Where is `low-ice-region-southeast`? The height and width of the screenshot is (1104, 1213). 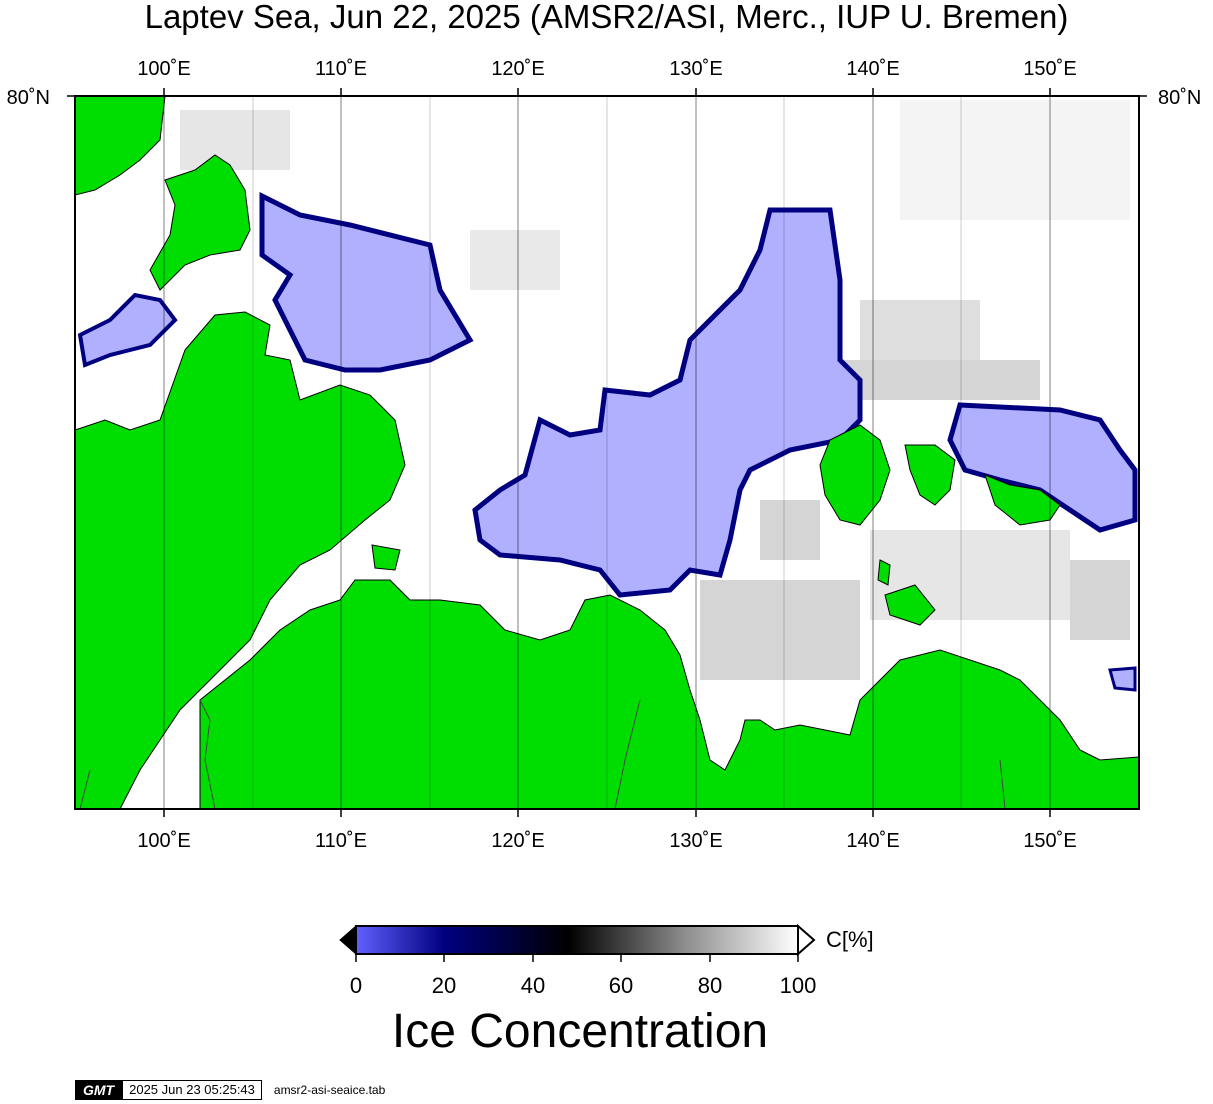 low-ice-region-southeast is located at coordinates (1122, 679).